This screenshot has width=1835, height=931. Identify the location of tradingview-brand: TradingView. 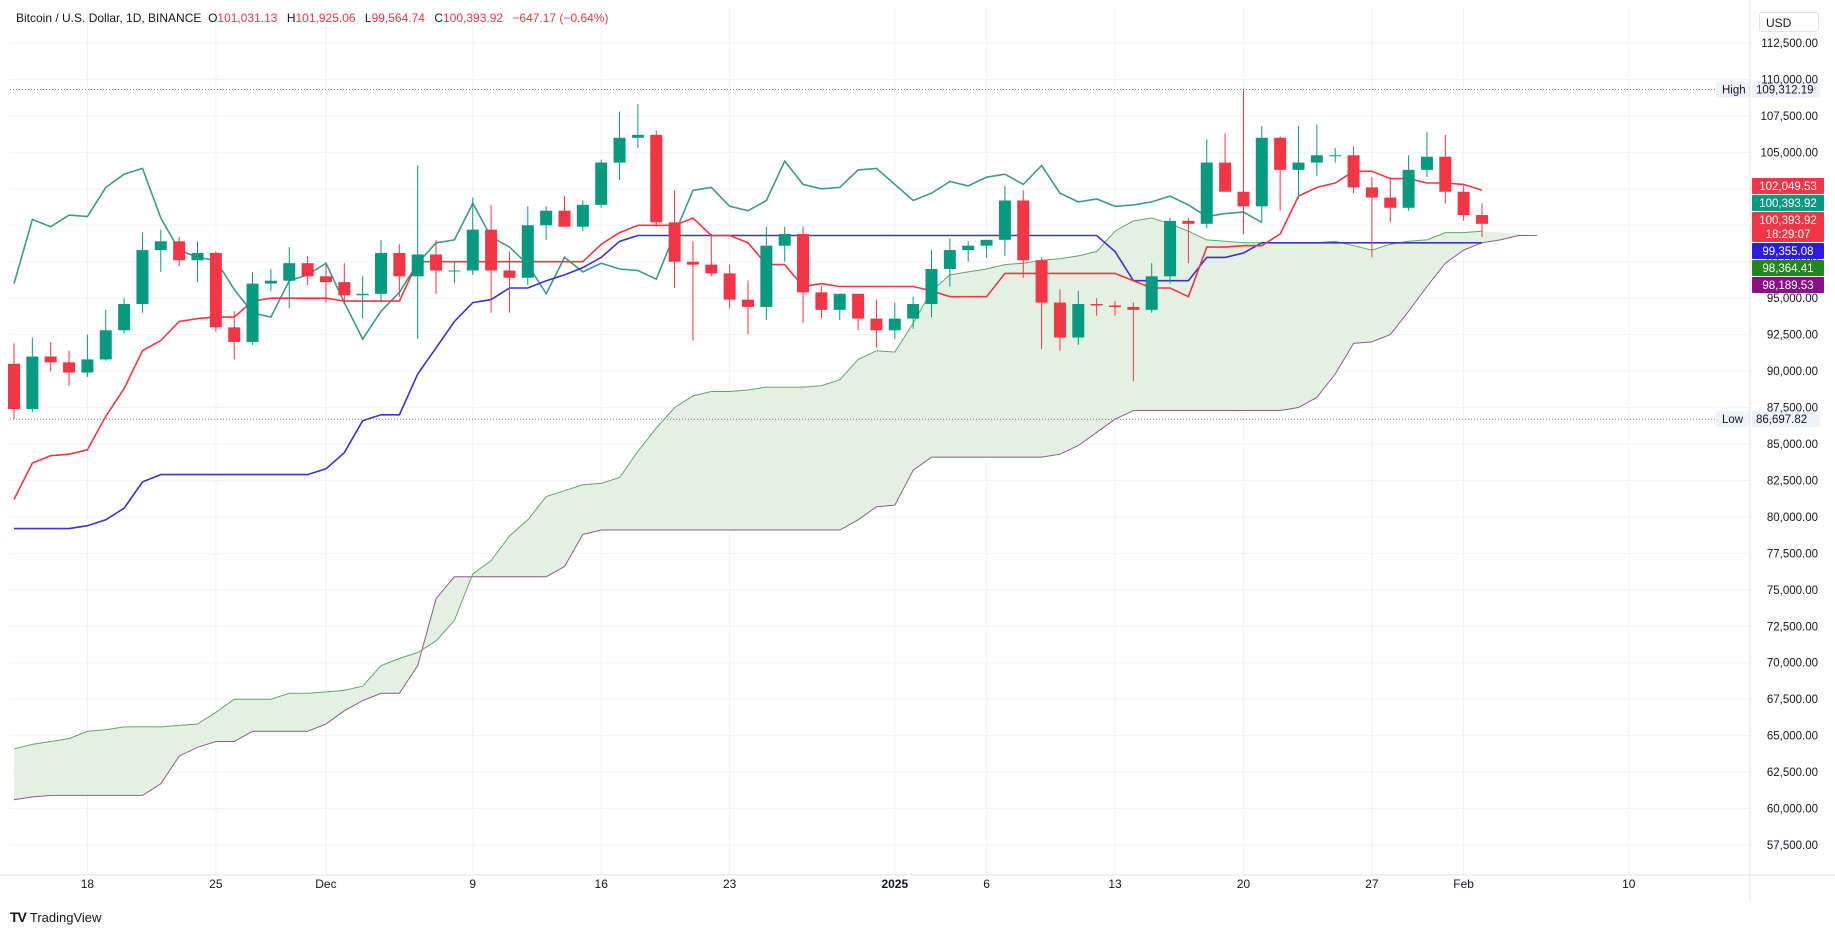
(65, 917).